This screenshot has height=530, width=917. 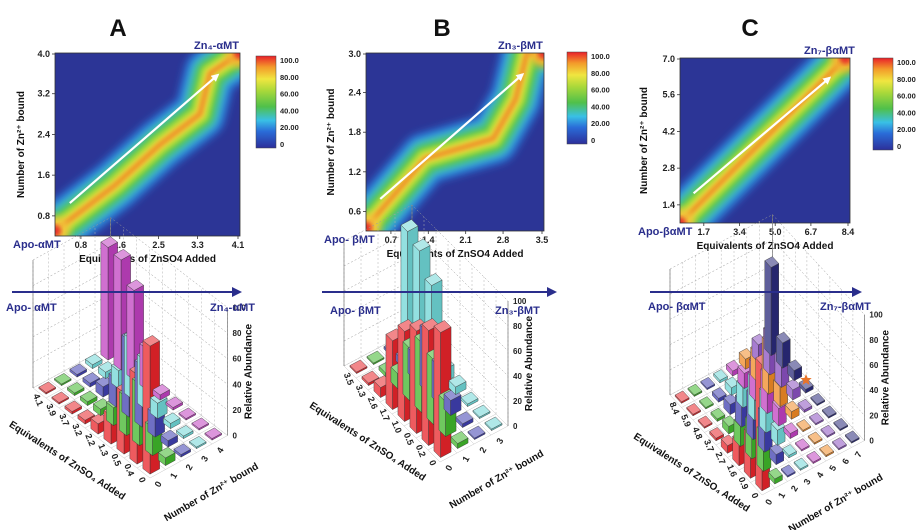 What do you see at coordinates (147, 259) in the screenshot?
I see `x-axis-label: Equivalents of ZnSO4 Added` at bounding box center [147, 259].